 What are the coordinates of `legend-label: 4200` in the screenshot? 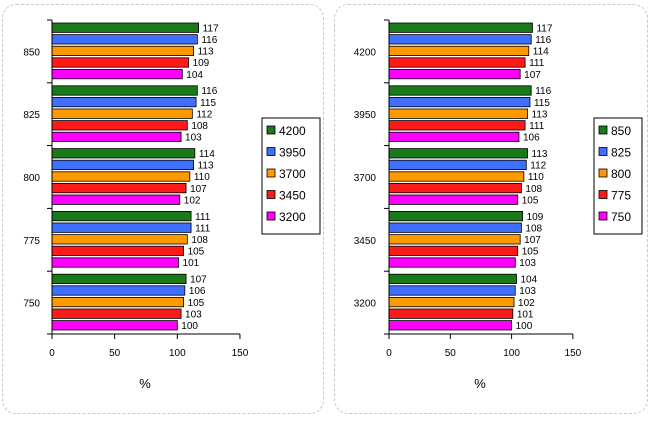 It's located at (292, 131).